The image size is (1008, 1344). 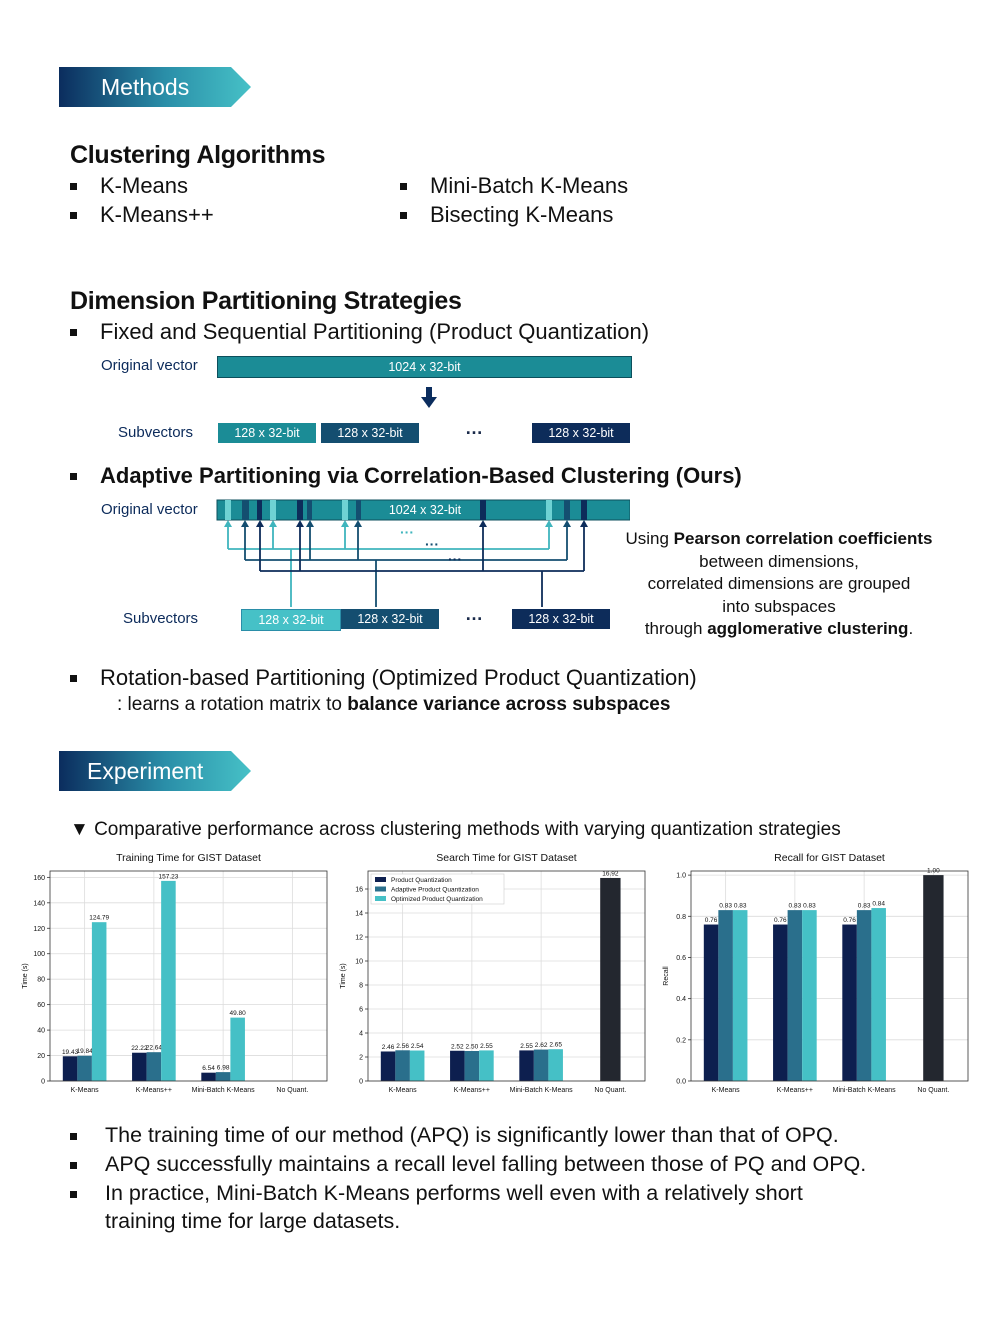 I want to click on y-tick-label: 10, so click(x=359, y=962).